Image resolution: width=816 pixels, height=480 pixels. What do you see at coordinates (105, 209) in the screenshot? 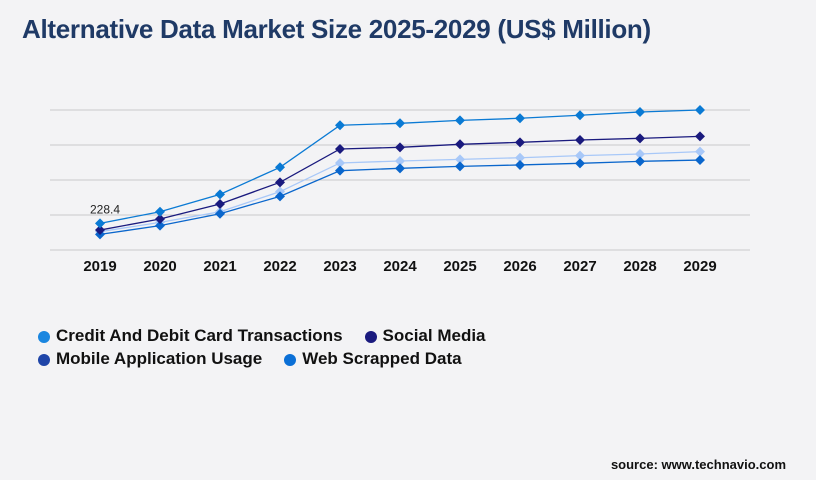
I see `data-label: 228.4` at bounding box center [105, 209].